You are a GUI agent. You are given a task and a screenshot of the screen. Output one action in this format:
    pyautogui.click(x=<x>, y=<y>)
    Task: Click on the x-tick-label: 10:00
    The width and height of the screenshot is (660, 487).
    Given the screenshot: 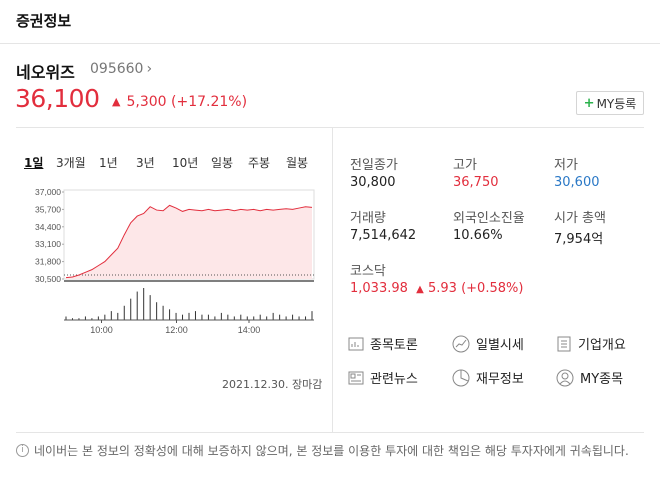 What is the action you would take?
    pyautogui.click(x=101, y=330)
    